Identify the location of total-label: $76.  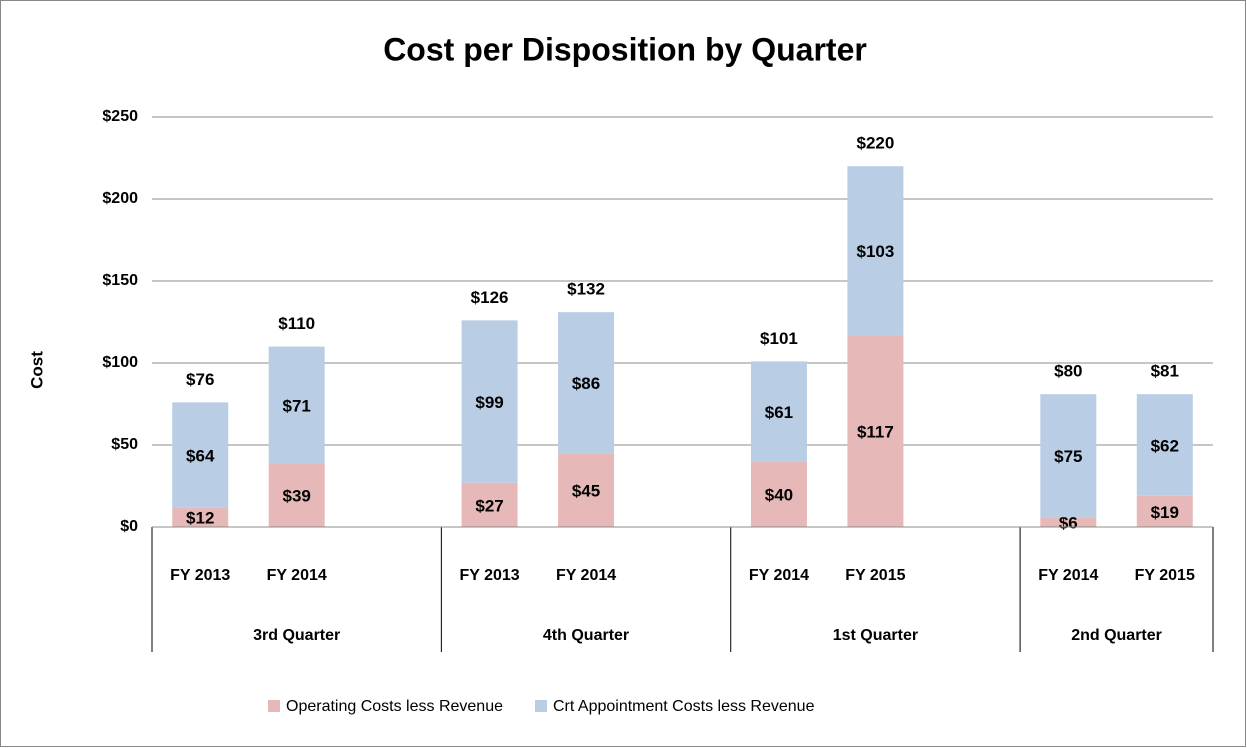
(200, 379).